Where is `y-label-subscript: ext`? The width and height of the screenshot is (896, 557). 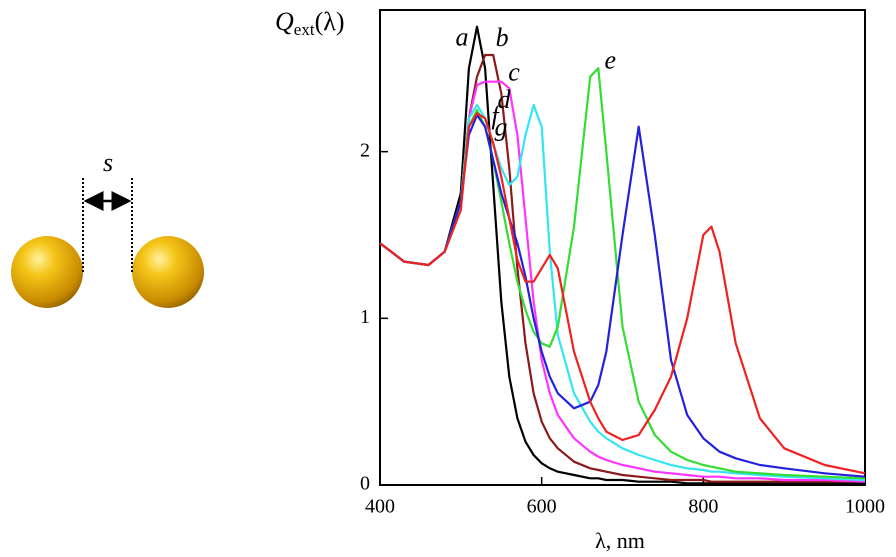 y-label-subscript: ext is located at coordinates (304, 29).